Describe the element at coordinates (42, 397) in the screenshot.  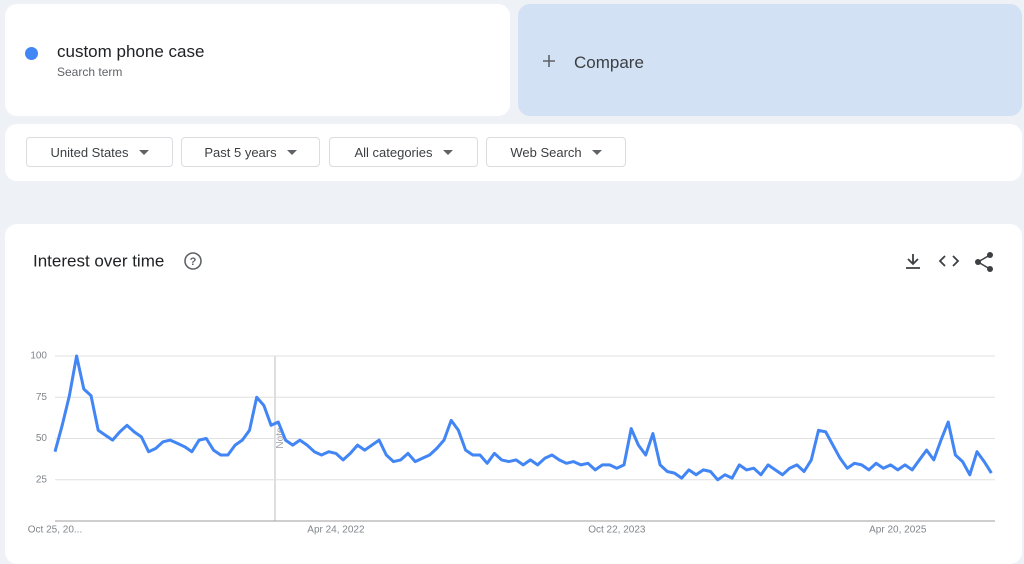
I see `y-tick-label: 75` at that location.